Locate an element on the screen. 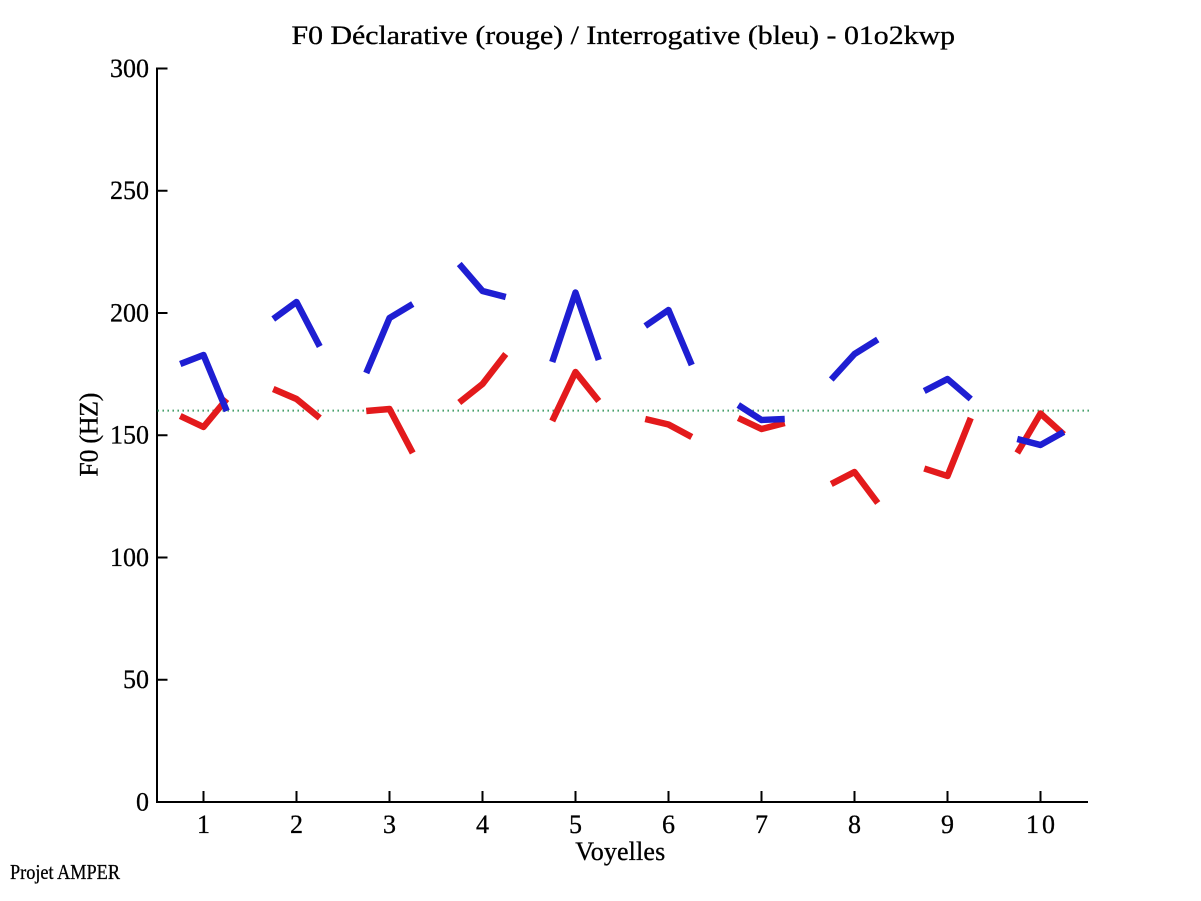 The width and height of the screenshot is (1201, 901). svg-text: 0 is located at coordinates (142, 802).